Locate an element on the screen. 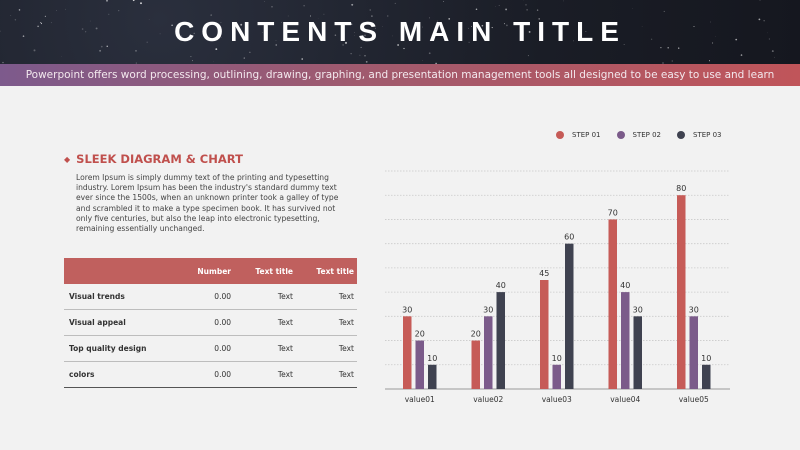 Image resolution: width=800 pixels, height=450 pixels. legend-label: STEP 02 is located at coordinates (647, 135).